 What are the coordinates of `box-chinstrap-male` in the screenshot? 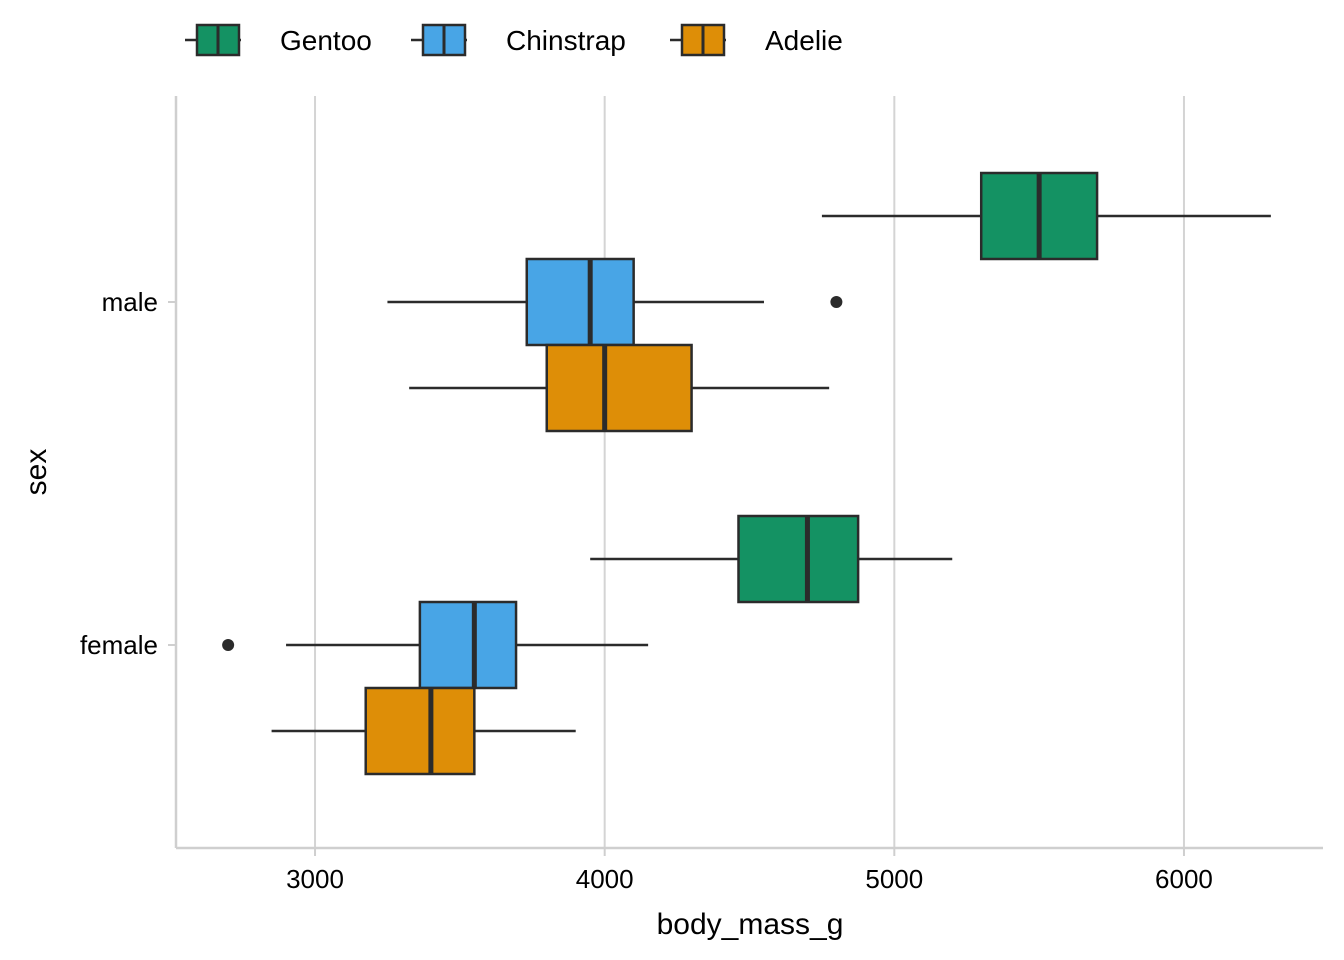 It's located at (615, 302).